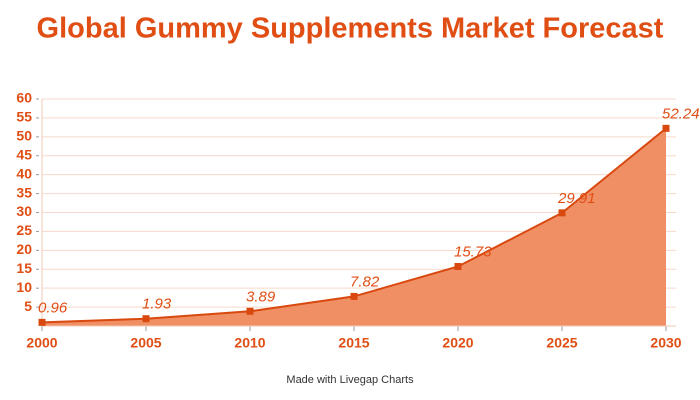  I want to click on footer: Made with Livegap Charts, so click(350, 380).